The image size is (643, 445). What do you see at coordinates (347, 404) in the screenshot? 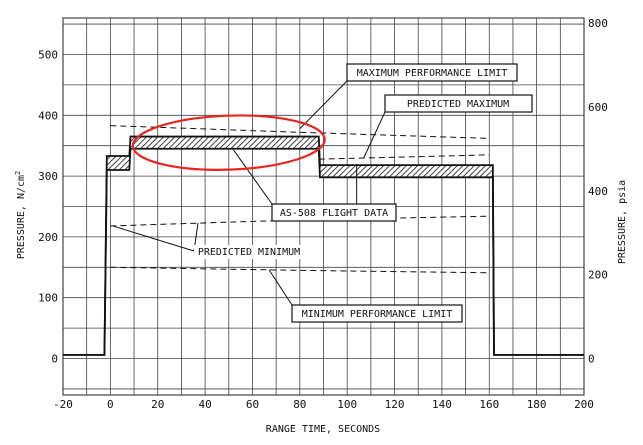
I see `x-tick-label: 100` at bounding box center [347, 404].